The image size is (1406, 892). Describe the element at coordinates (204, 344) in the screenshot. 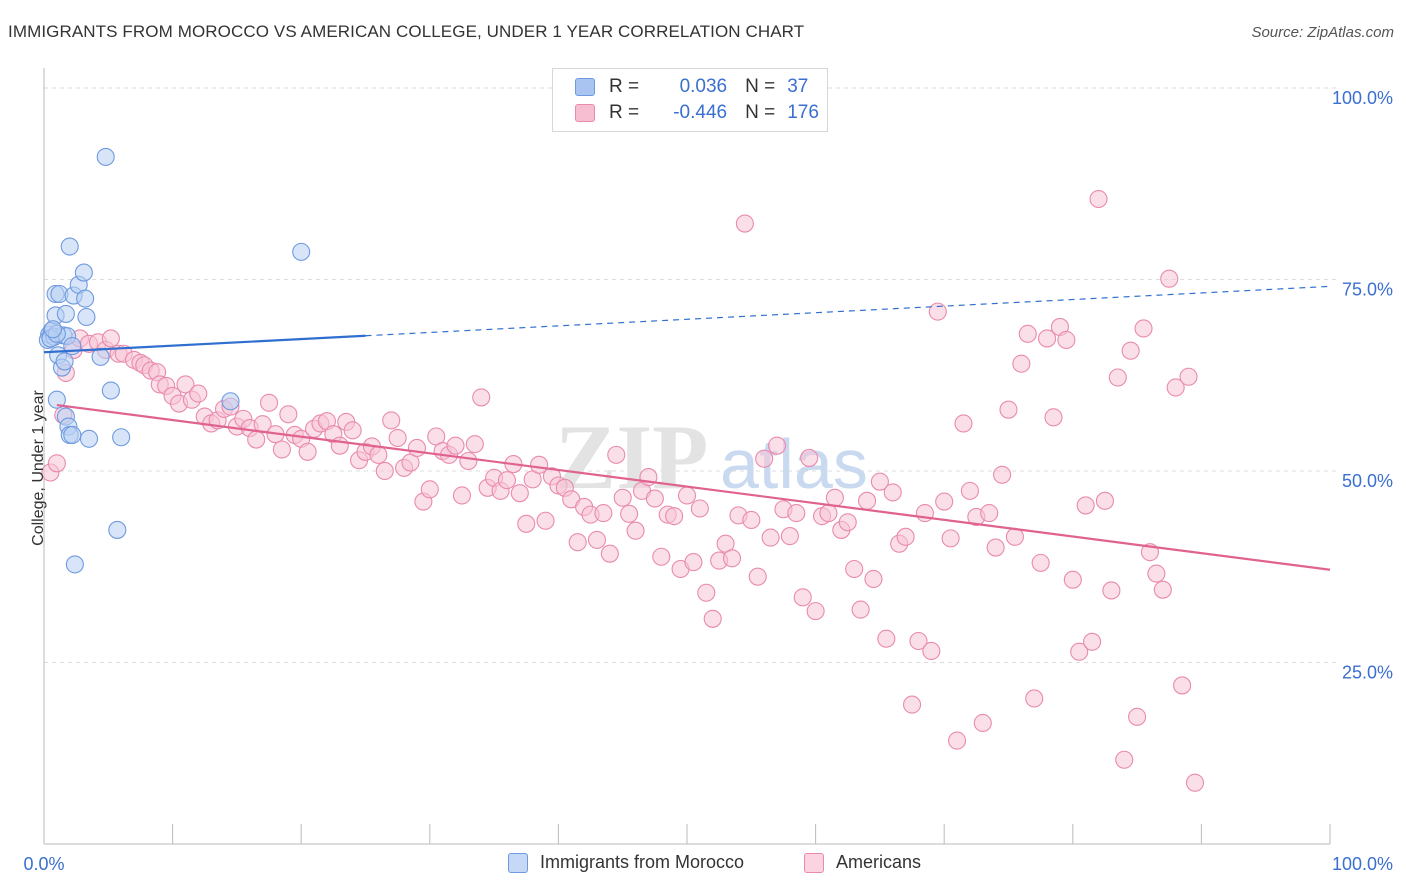

I see `trend-line-morocco` at that location.